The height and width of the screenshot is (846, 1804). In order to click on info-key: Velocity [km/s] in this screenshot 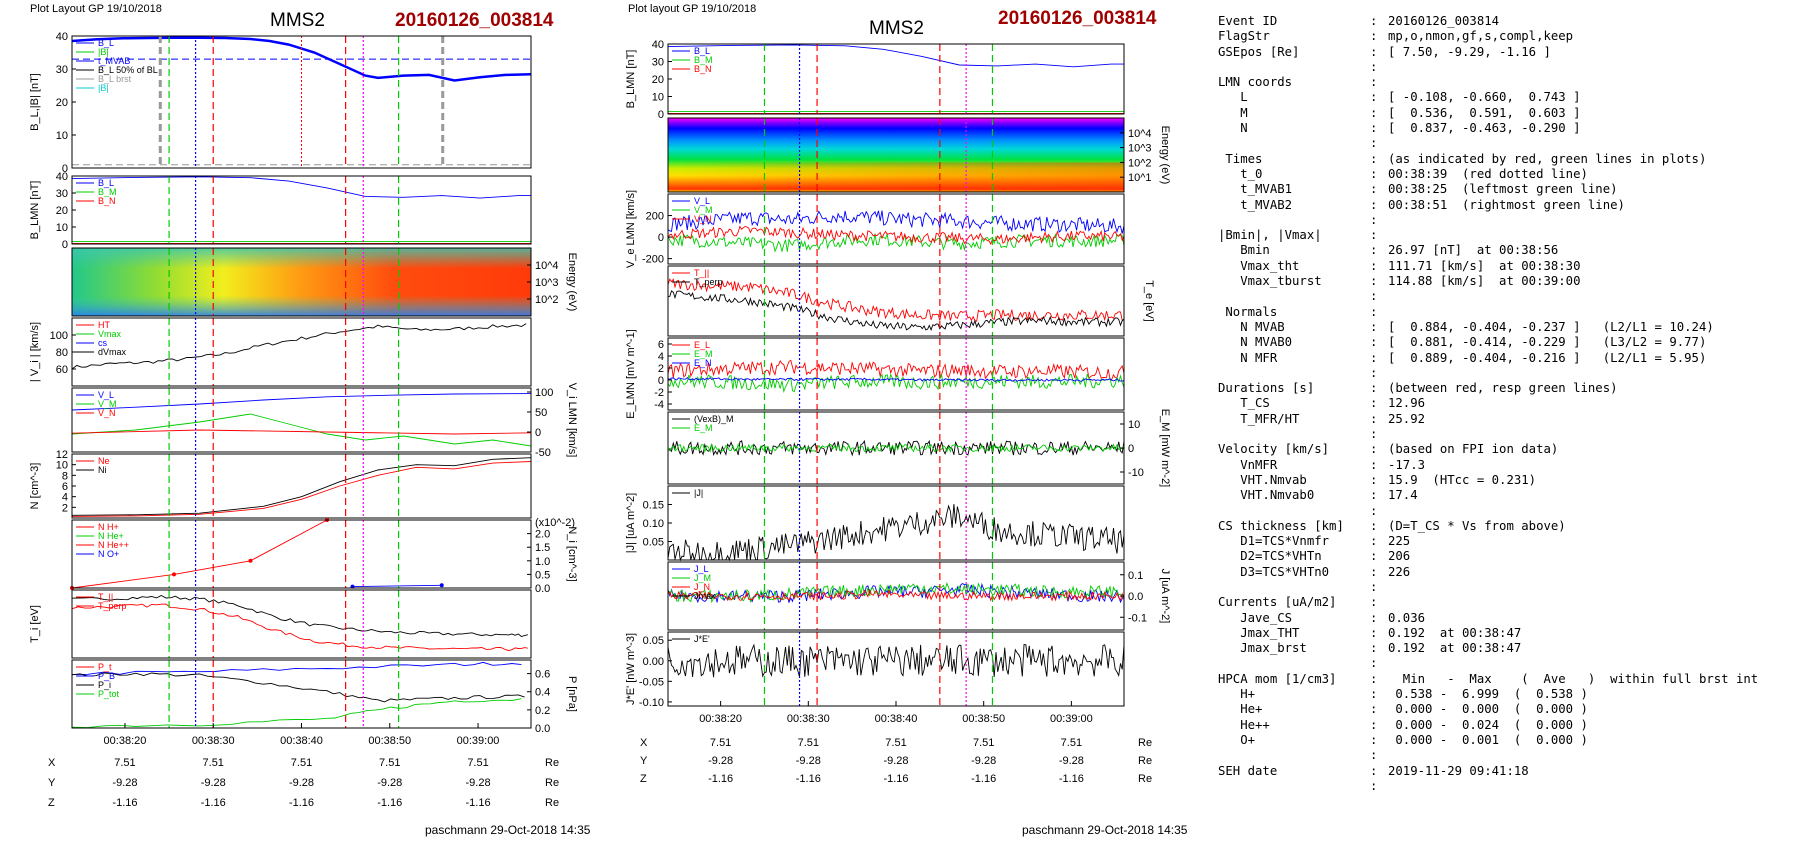, I will do `click(1274, 449)`.